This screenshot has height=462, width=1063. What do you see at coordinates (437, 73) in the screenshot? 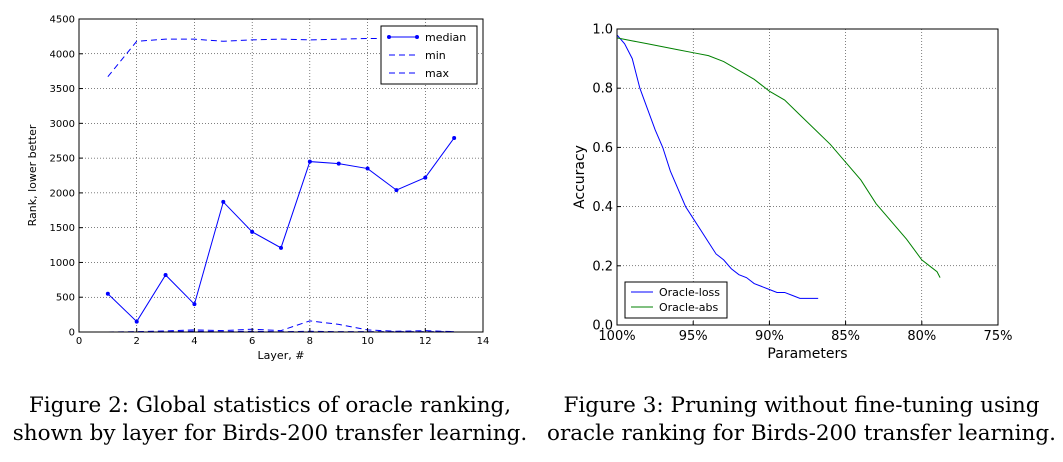
I see `figure2-legend-label-max: max` at bounding box center [437, 73].